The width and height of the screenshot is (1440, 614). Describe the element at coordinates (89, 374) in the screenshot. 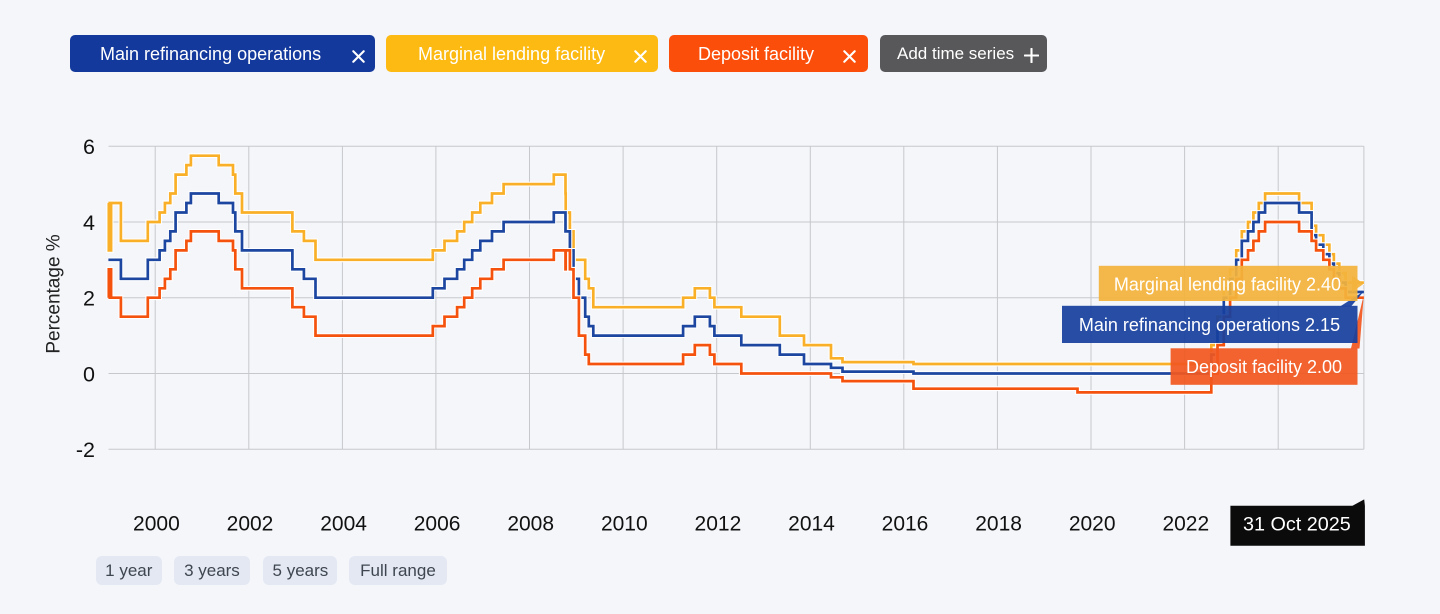

I see `svg-text: 0` at that location.